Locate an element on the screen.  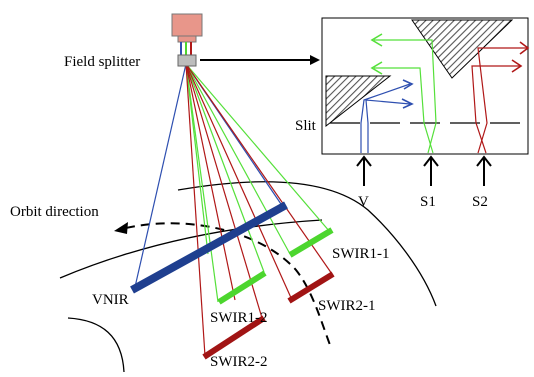
ray-swir2-2-left is located at coordinates (195, 210).